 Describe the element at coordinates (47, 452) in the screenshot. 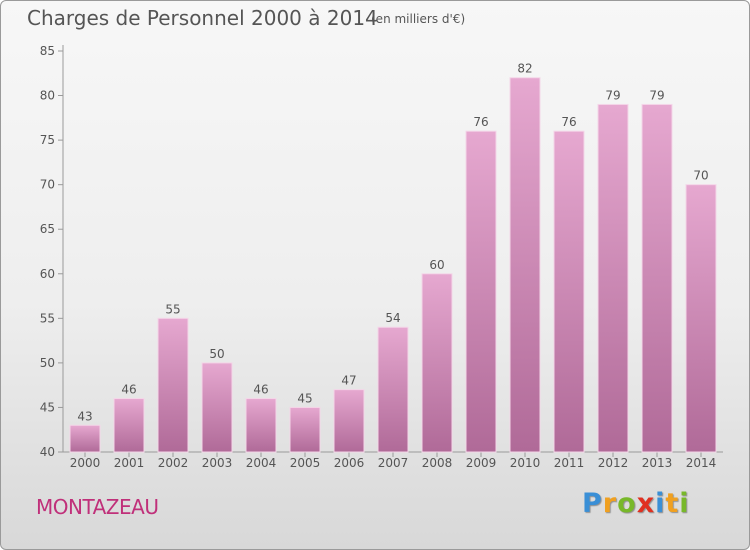

I see `y-tick-label: 40` at that location.